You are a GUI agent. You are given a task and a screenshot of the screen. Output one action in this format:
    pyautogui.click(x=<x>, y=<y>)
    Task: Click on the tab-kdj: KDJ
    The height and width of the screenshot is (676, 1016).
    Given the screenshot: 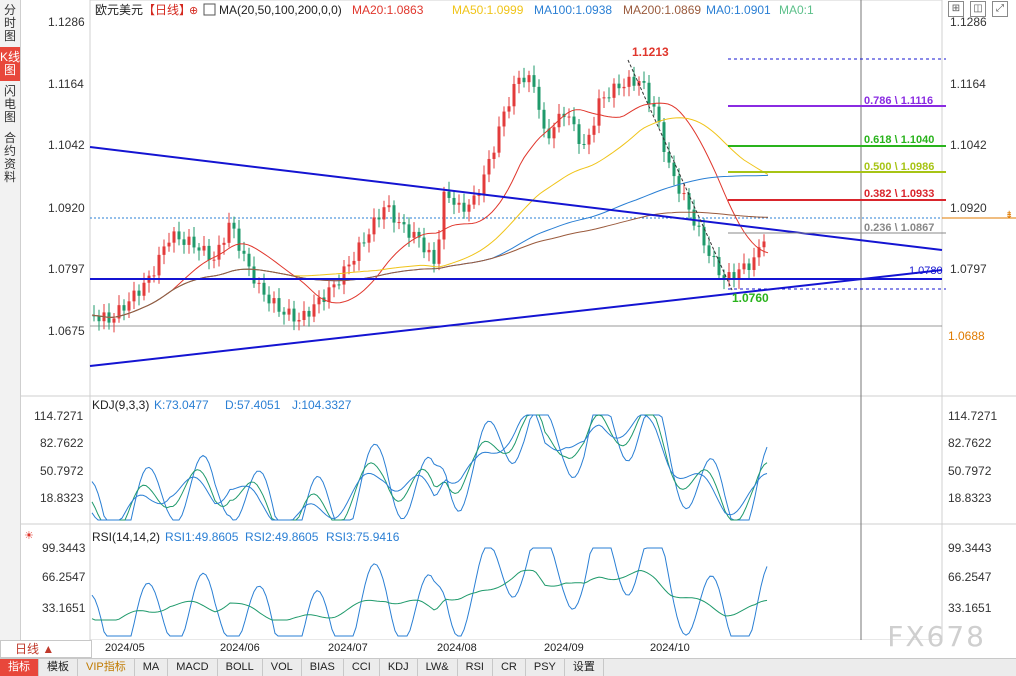 What is the action you would take?
    pyautogui.click(x=399, y=667)
    